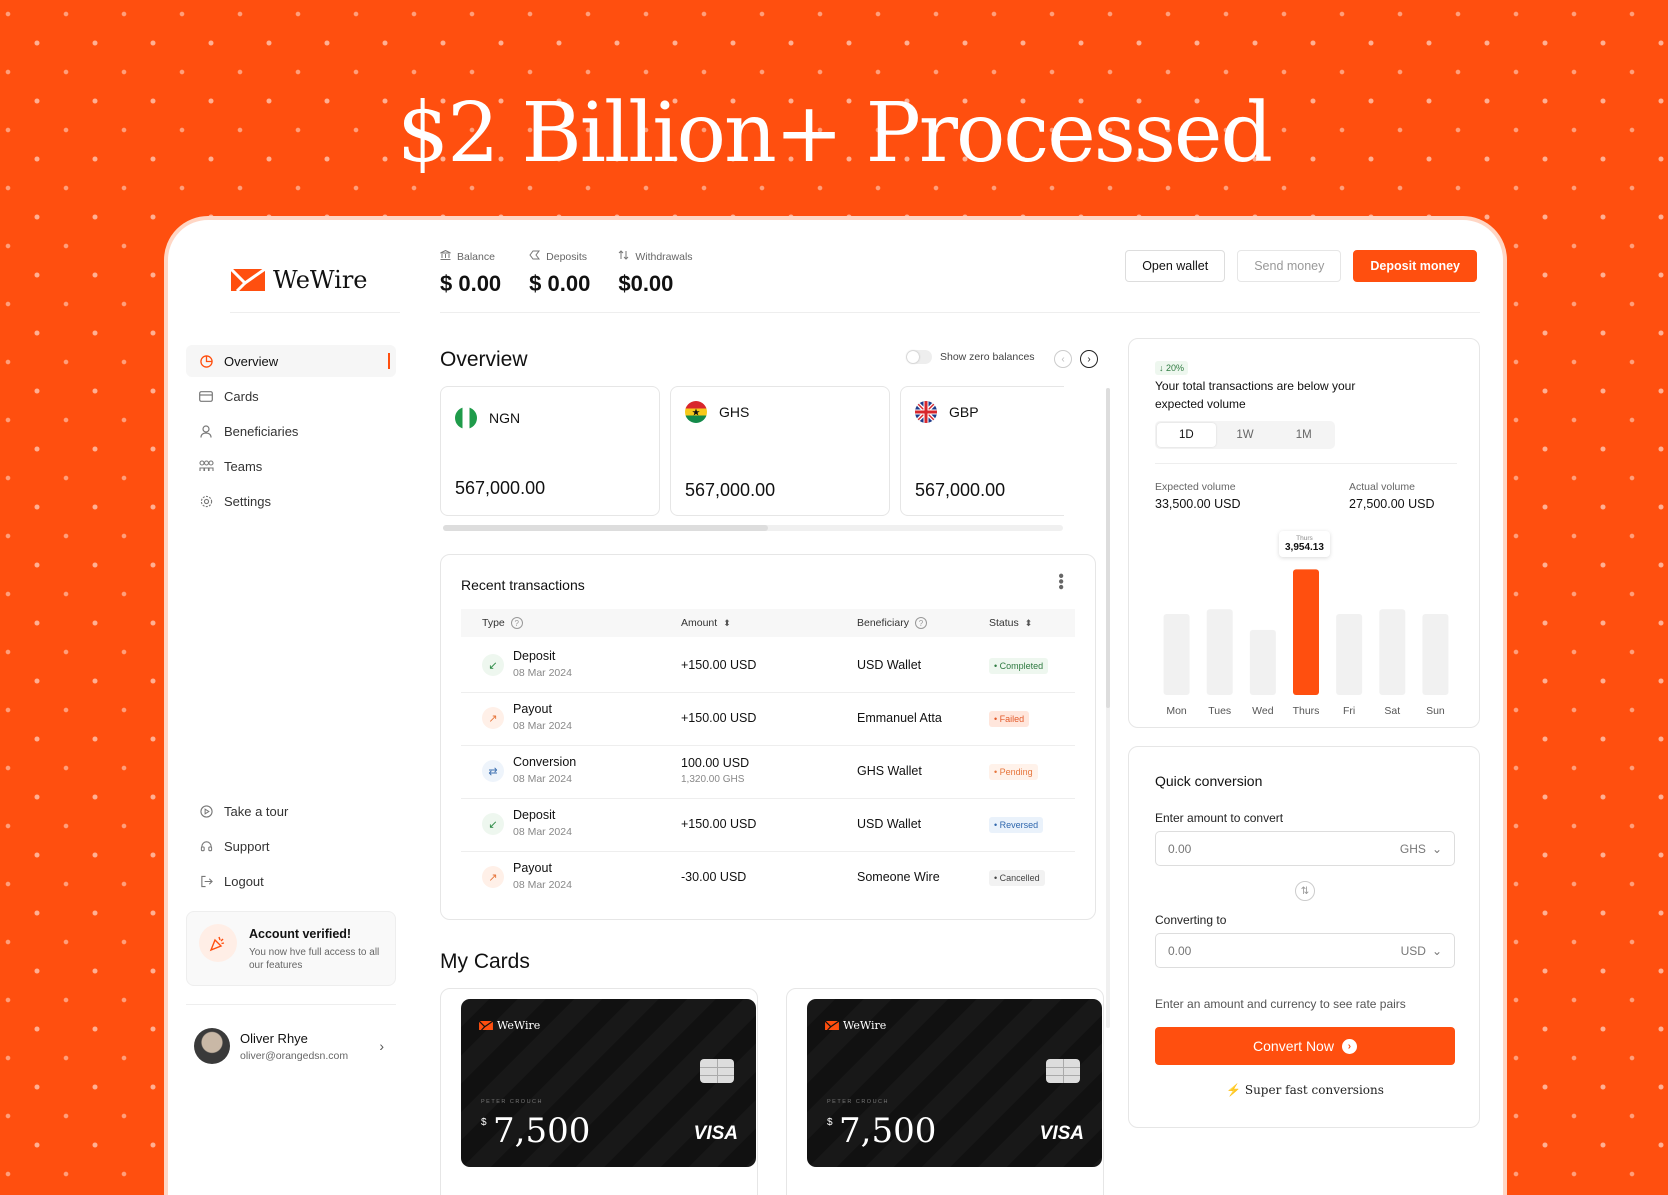 Image resolution: width=1668 pixels, height=1195 pixels. I want to click on status-text: Cancelled, so click(1019, 878).